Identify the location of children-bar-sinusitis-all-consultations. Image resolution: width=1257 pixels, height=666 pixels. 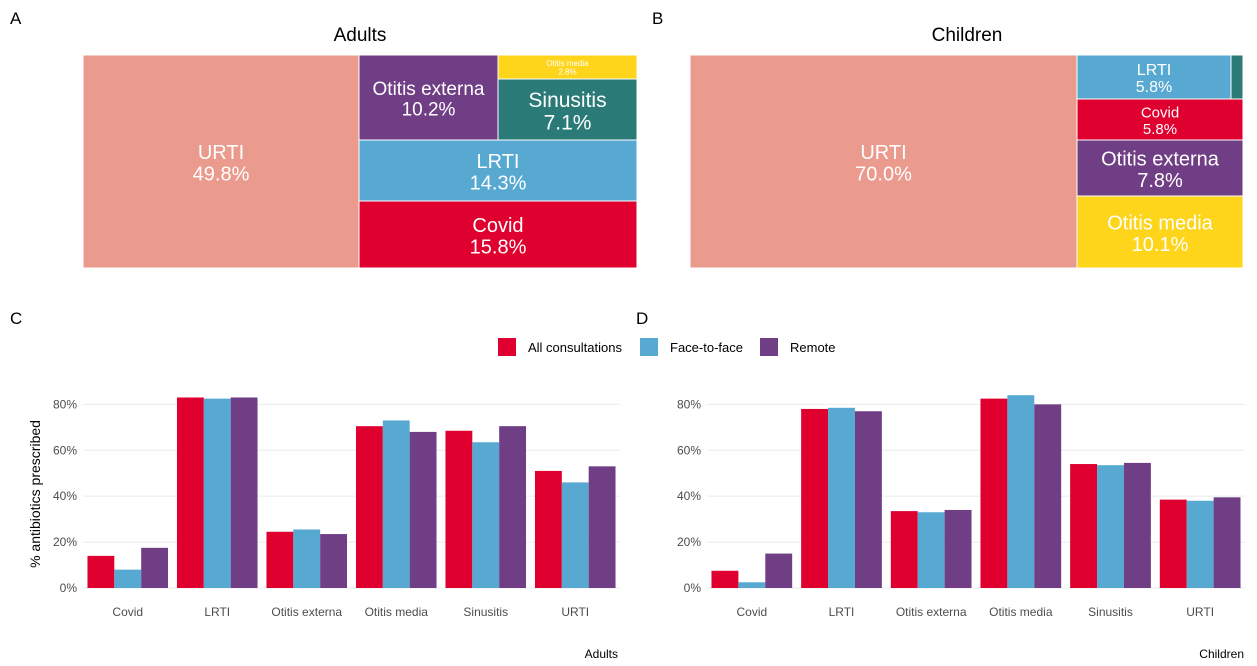
(1084, 526).